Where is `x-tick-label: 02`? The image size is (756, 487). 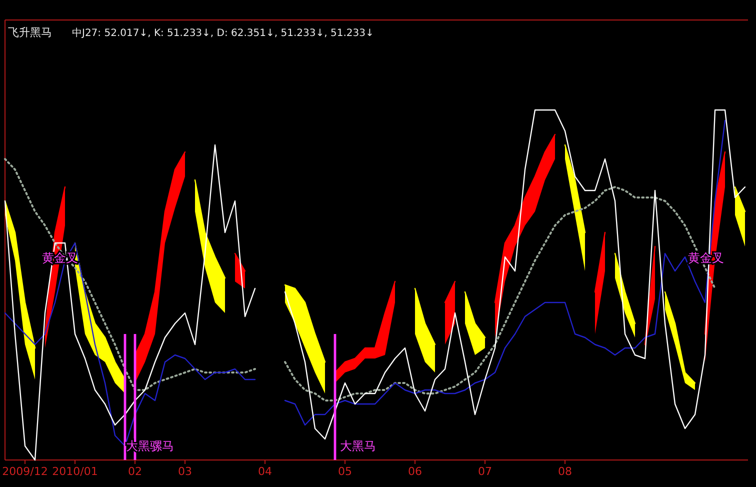
x-tick-label: 02 is located at coordinates (135, 471).